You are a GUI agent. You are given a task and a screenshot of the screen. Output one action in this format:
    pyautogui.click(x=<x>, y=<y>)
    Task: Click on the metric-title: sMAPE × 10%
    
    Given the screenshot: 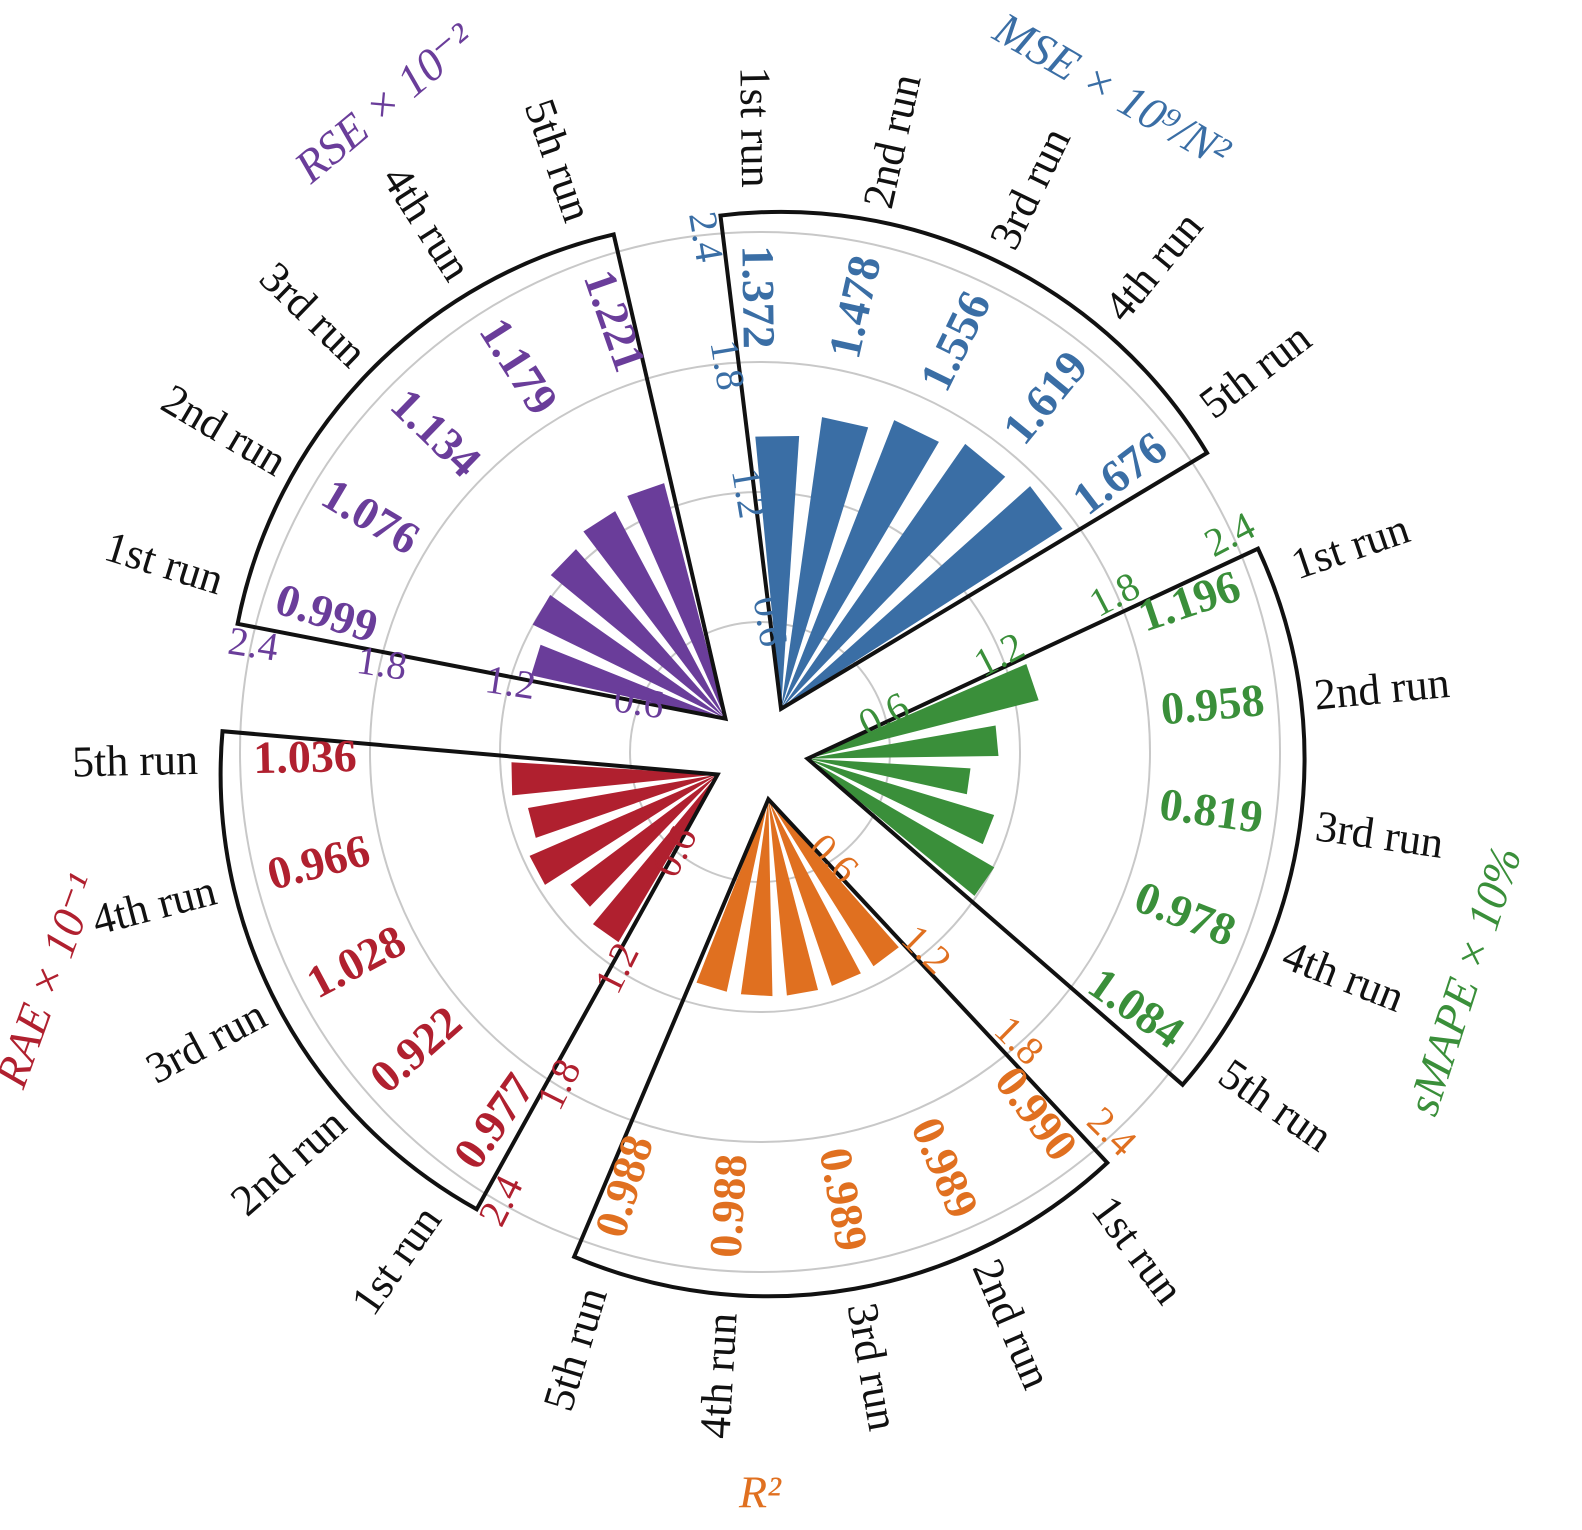 What is the action you would take?
    pyautogui.click(x=1464, y=980)
    